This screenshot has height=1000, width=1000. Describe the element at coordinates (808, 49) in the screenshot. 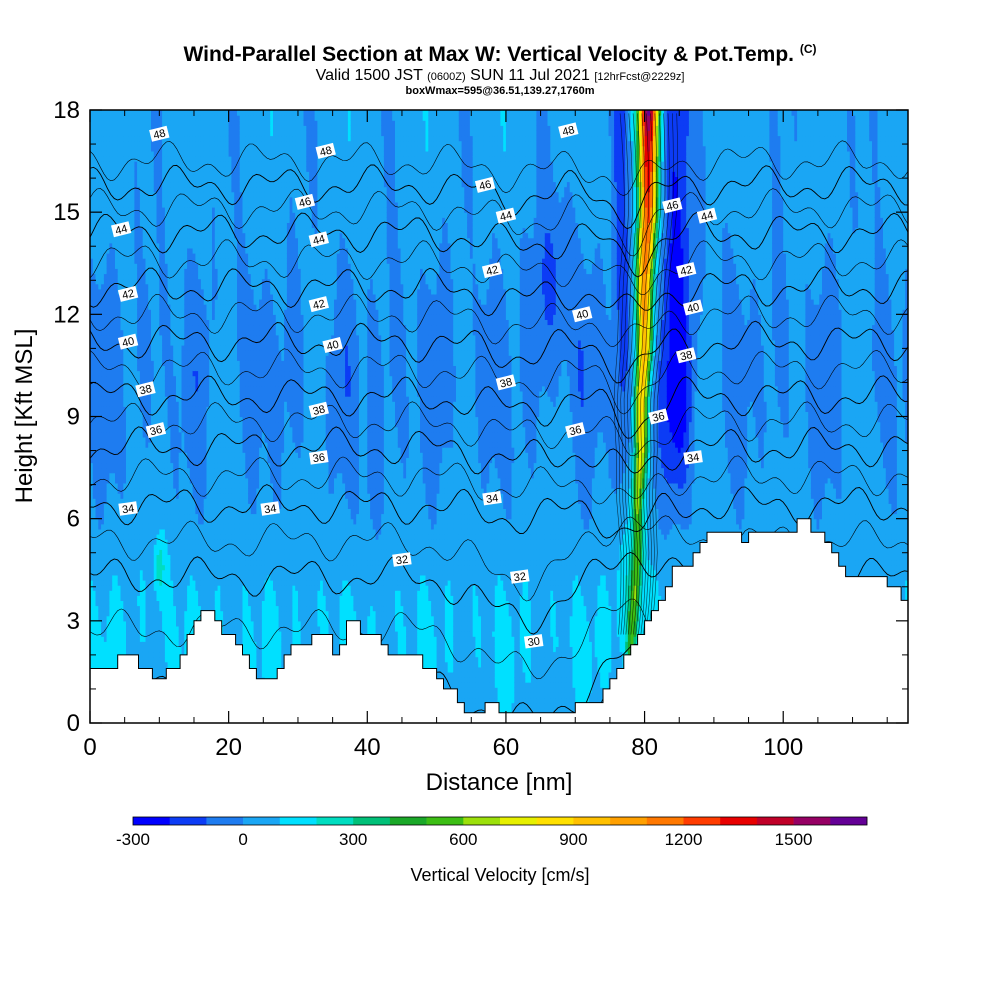

I see `copyright-mark: (C)` at that location.